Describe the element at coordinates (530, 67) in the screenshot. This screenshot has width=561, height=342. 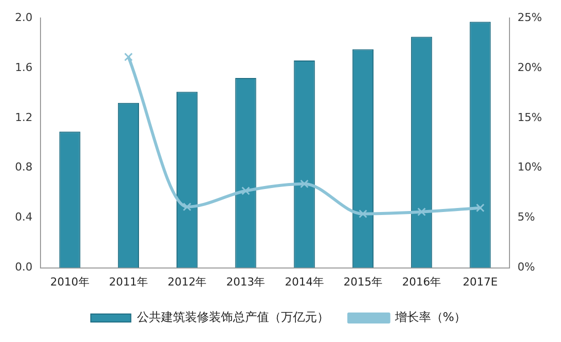
I see `y2-tick-label: 20%` at that location.